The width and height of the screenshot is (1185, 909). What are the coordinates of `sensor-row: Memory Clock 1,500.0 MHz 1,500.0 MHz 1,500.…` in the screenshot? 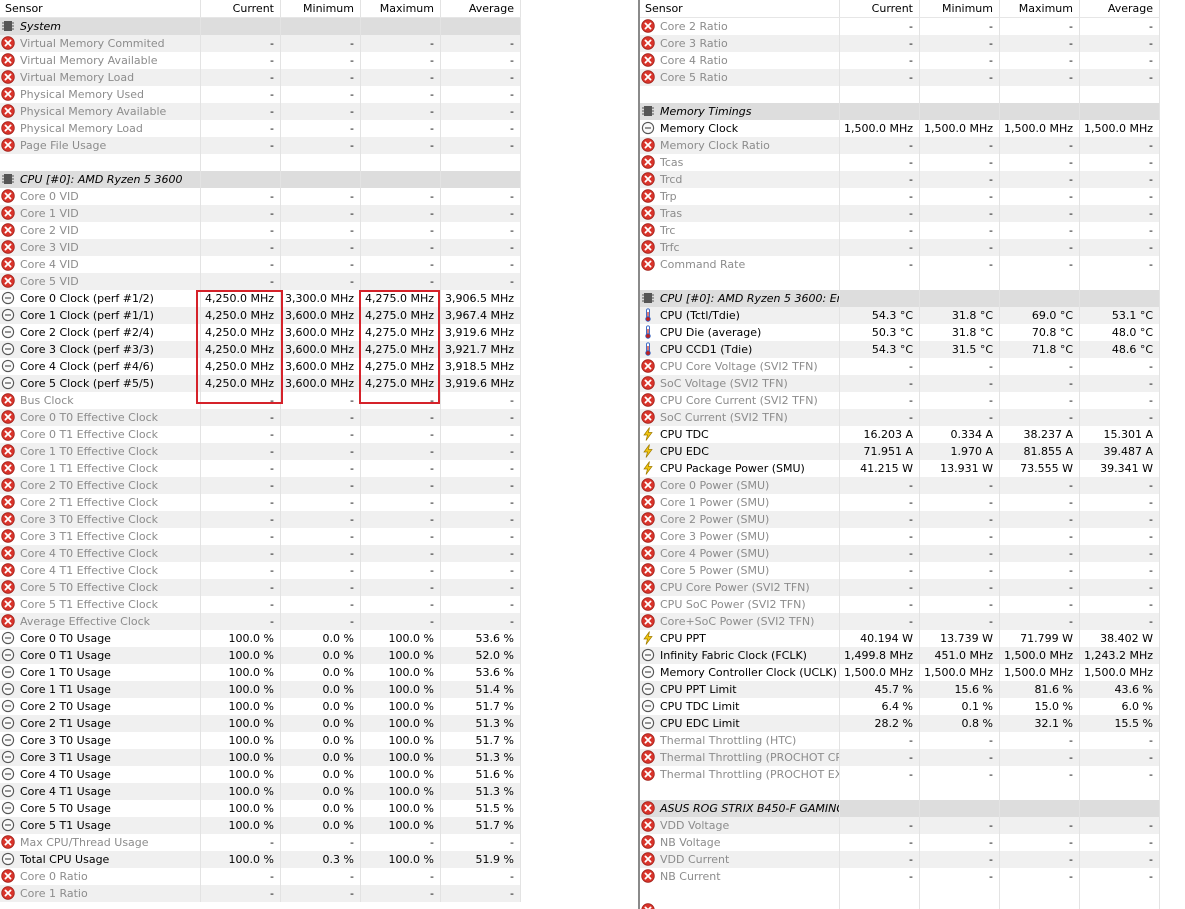 It's located at (900, 128).